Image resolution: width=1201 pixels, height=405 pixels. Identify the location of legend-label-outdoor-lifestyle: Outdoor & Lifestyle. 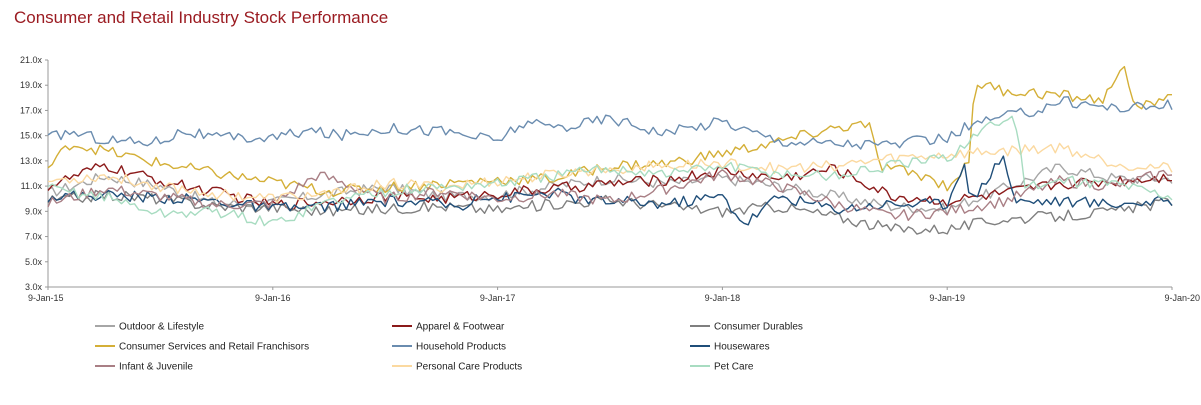
(161, 327).